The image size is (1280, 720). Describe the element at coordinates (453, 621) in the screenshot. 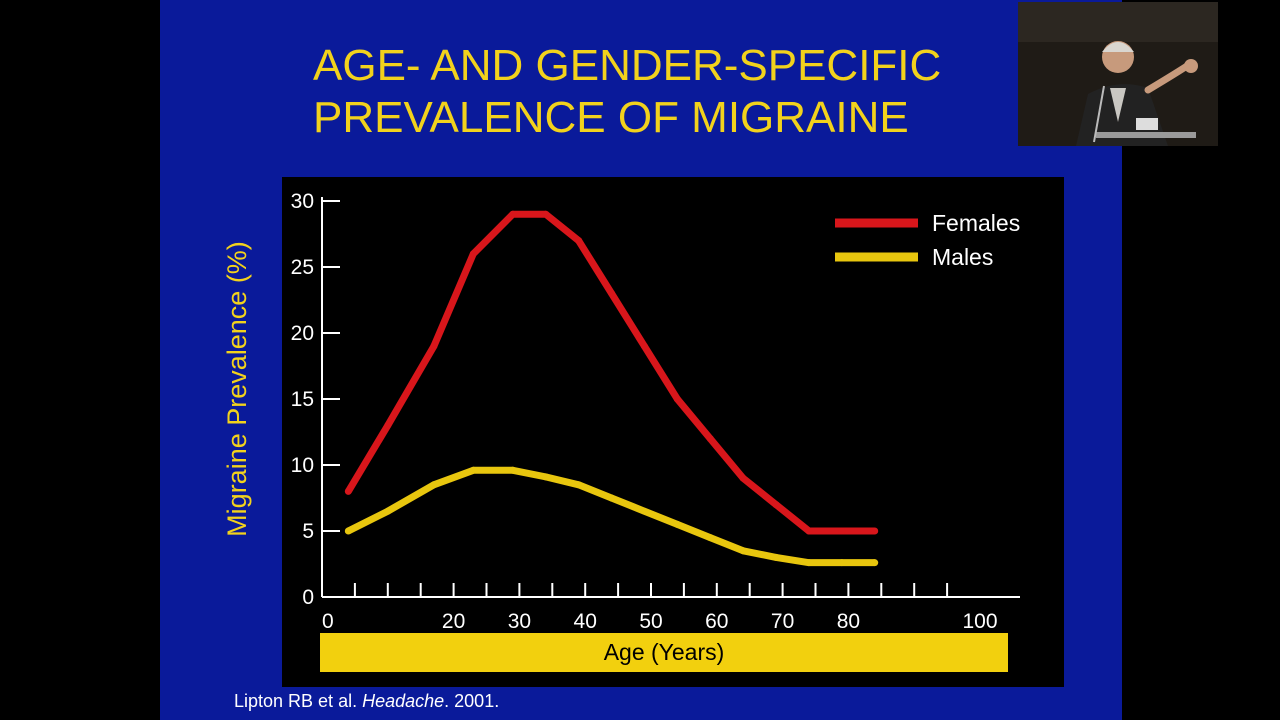

I see `x-tick-label: 20` at that location.